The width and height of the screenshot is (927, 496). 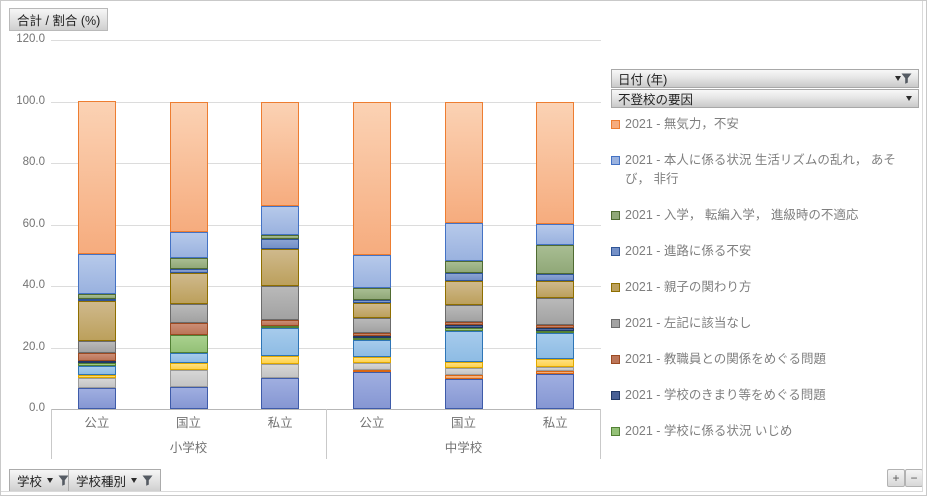 I want to click on legend-item: 2021 - 学校のきまり等をめぐる問題, so click(x=765, y=395).